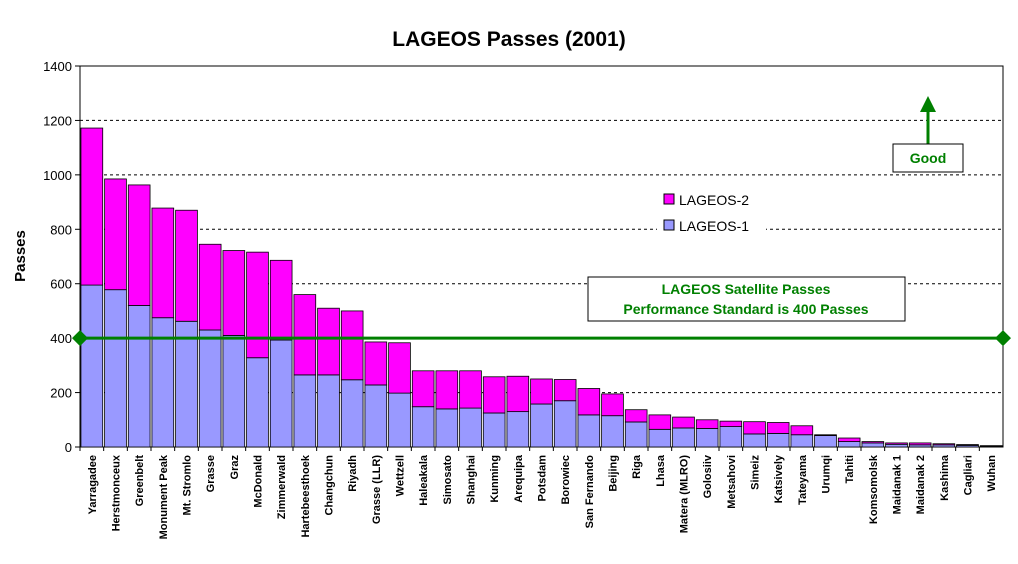  Describe the element at coordinates (921, 484) in the screenshot. I see `x-tick-label: Maidanak 2` at that location.